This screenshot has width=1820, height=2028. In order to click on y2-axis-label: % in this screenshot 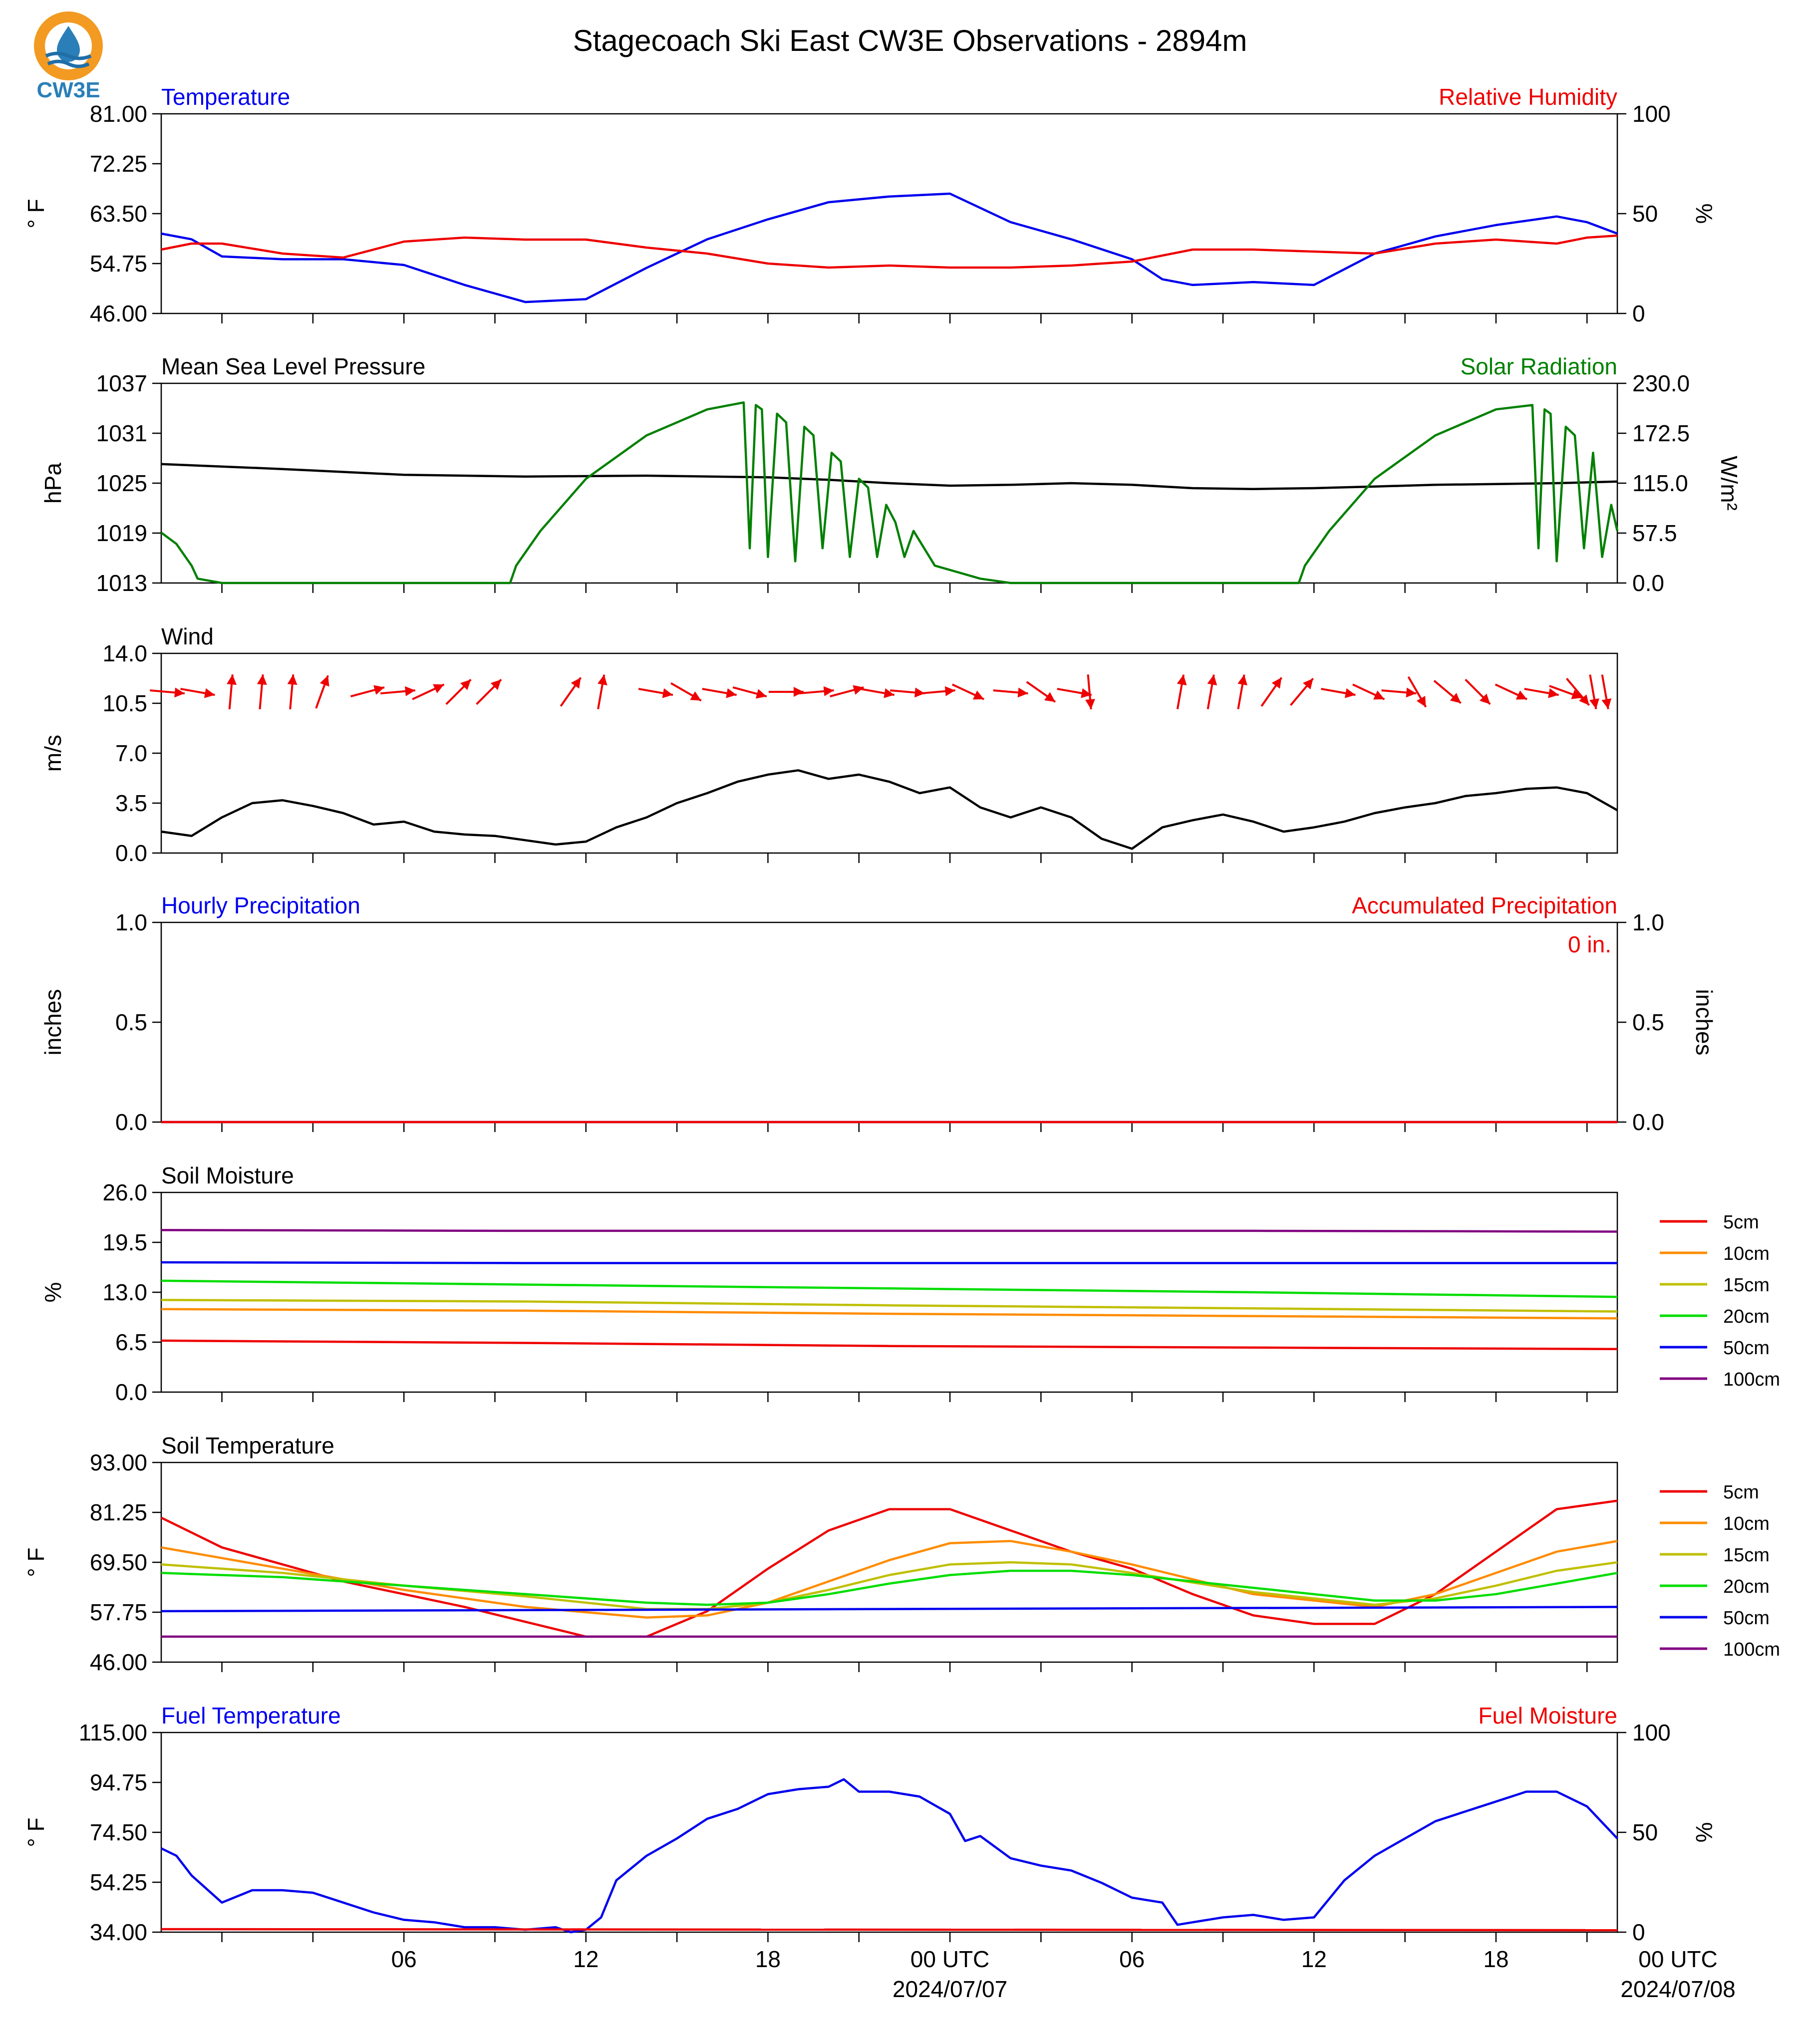, I will do `click(1704, 214)`.